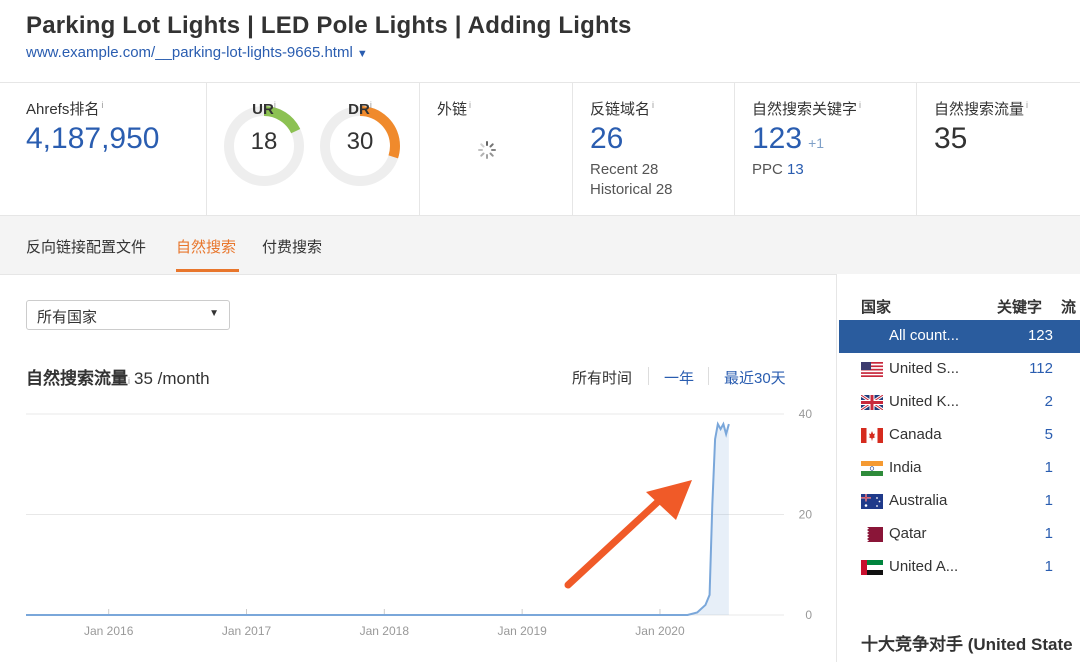 Image resolution: width=1080 pixels, height=662 pixels. What do you see at coordinates (876, 307) in the screenshot?
I see `col-country-header: 国家` at bounding box center [876, 307].